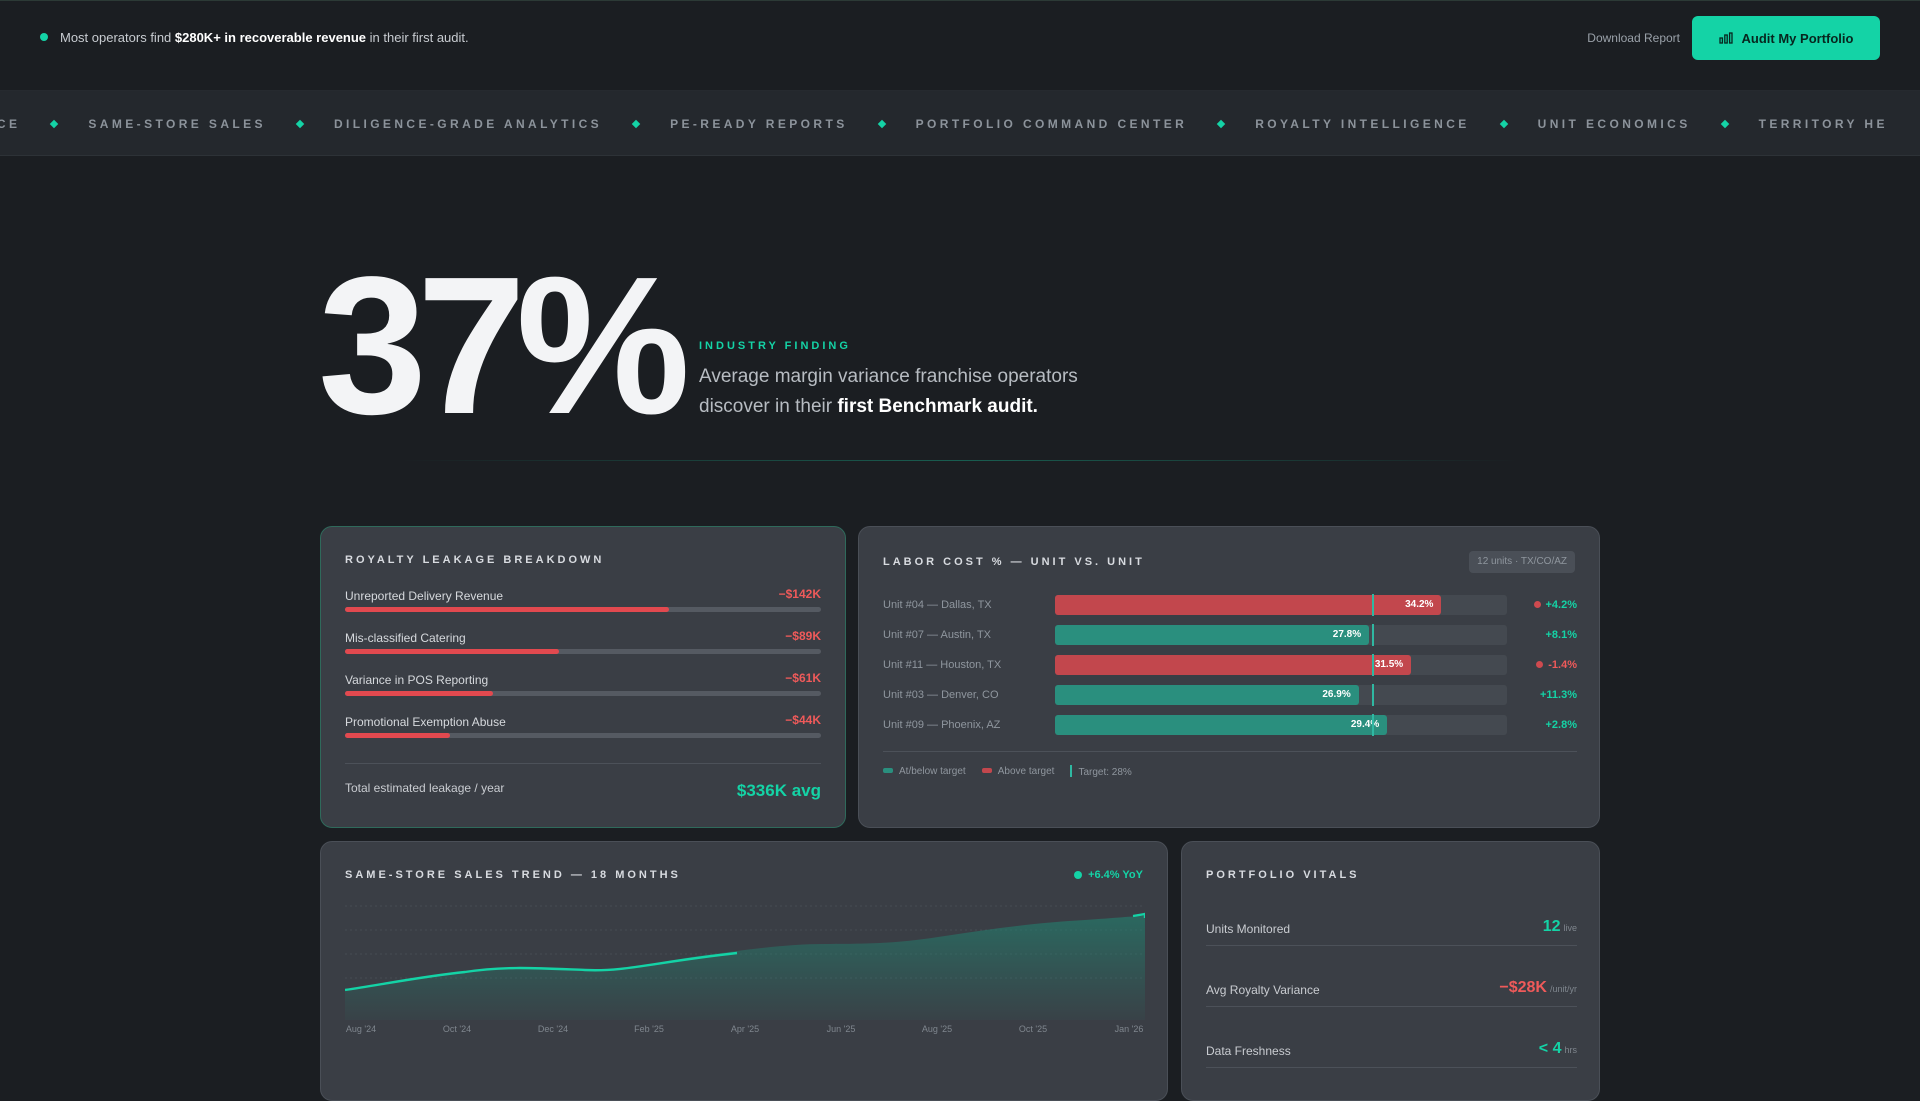 This screenshot has height=1101, width=1920. I want to click on labor-row: Unit #04 — Dallas, TX 34.2% +4.2%, so click(1230, 605).